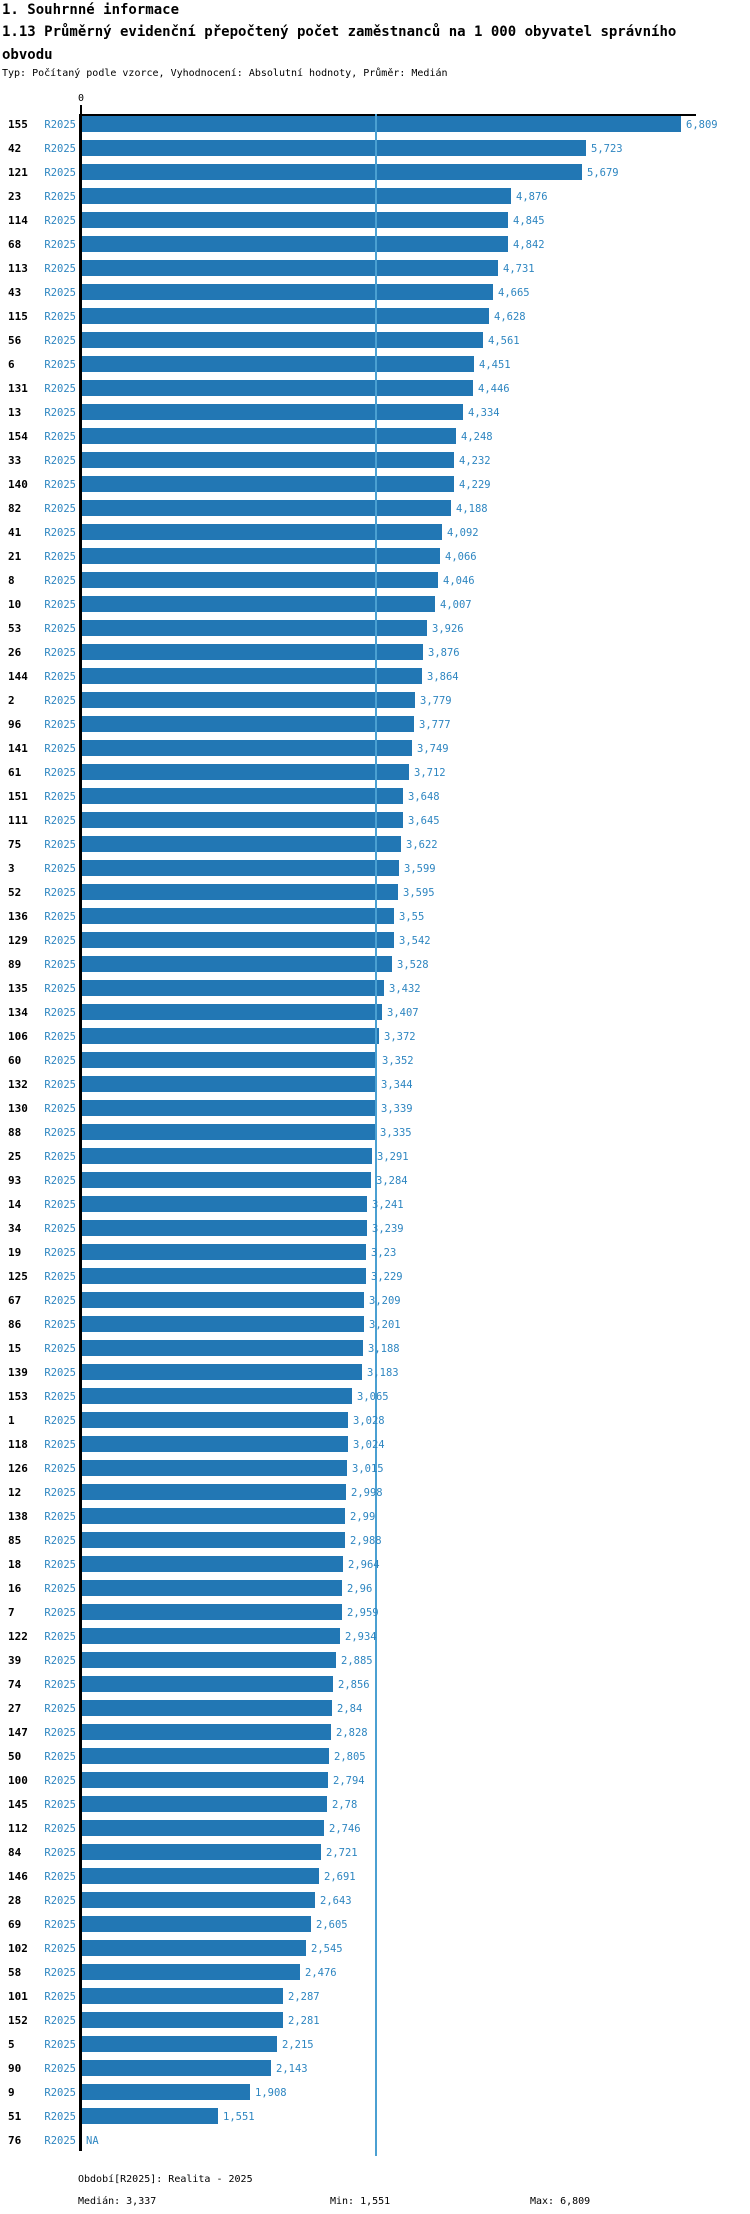 The width and height of the screenshot is (750, 2214). I want to click on chart-row-86: 86 R2025 3,201, so click(375, 1324).